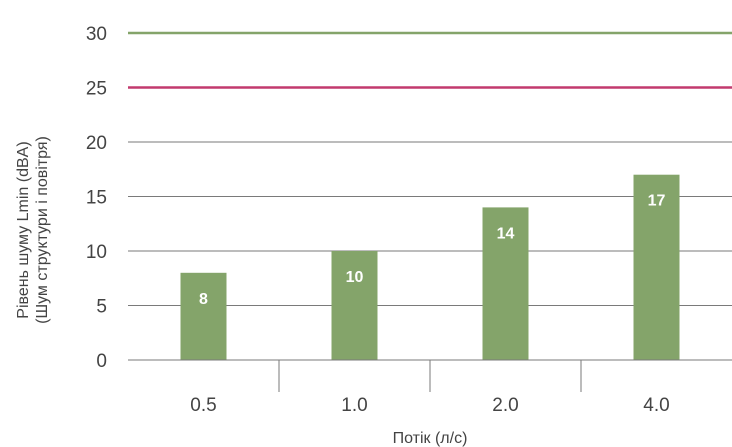 This screenshot has height=447, width=732. Describe the element at coordinates (430, 438) in the screenshot. I see `x-axis-title: Потік (л/с)` at that location.